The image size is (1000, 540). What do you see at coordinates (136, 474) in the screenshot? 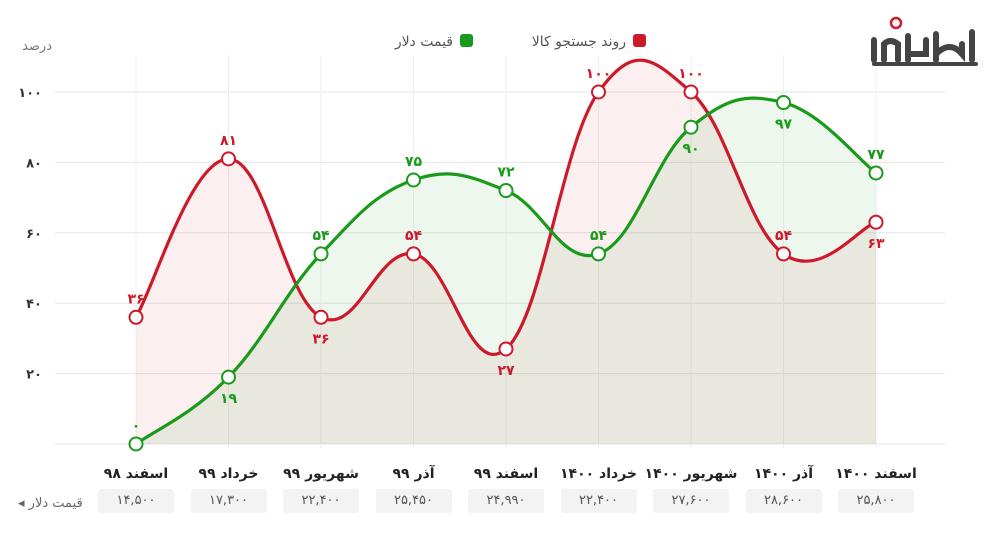
I see `x-category-label: اسفند ۹۸` at bounding box center [136, 474].